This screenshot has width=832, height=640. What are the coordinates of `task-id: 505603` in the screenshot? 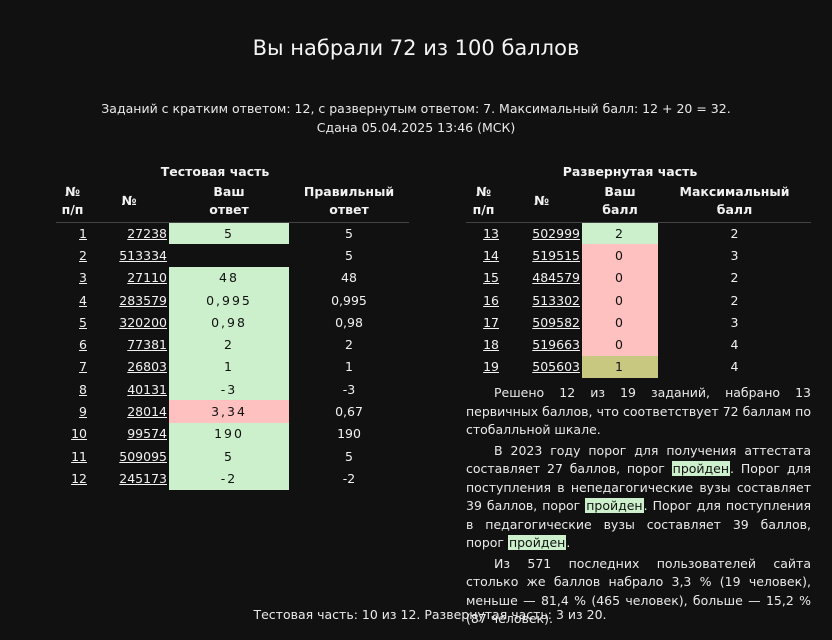 It's located at (541, 367).